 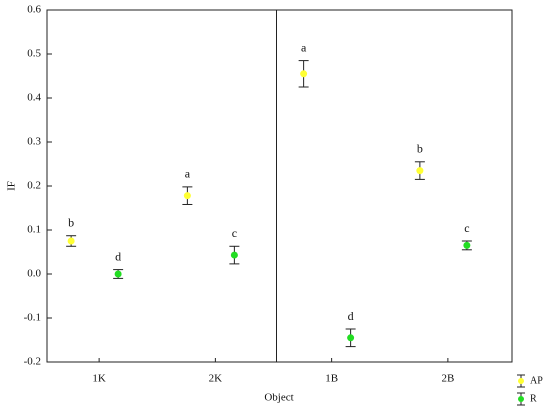 I want to click on x-axis-label: Object, so click(x=278, y=398).